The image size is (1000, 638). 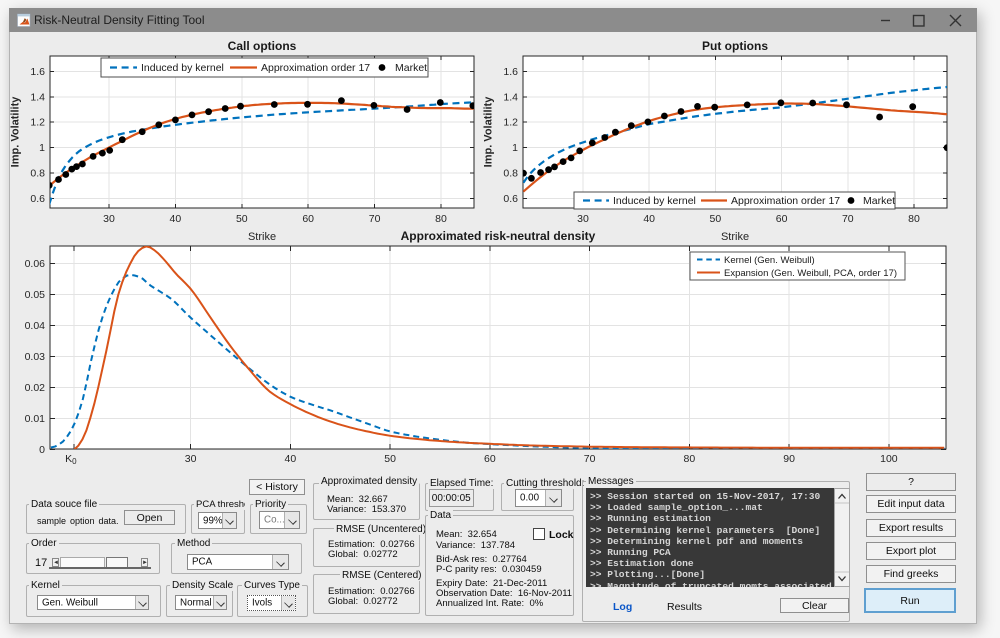 What do you see at coordinates (35, 357) in the screenshot?
I see `svg-text: 0.03` at bounding box center [35, 357].